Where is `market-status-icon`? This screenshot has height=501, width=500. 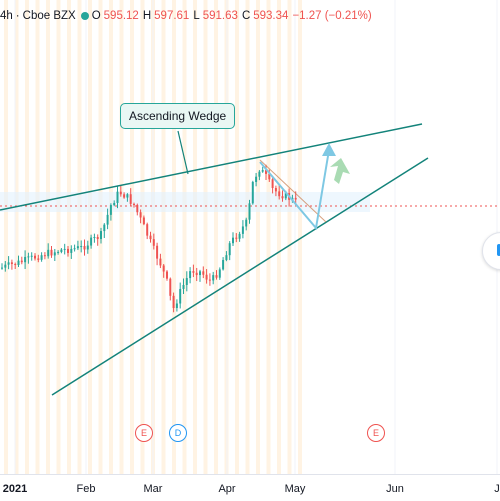 market-status-icon is located at coordinates (84, 16).